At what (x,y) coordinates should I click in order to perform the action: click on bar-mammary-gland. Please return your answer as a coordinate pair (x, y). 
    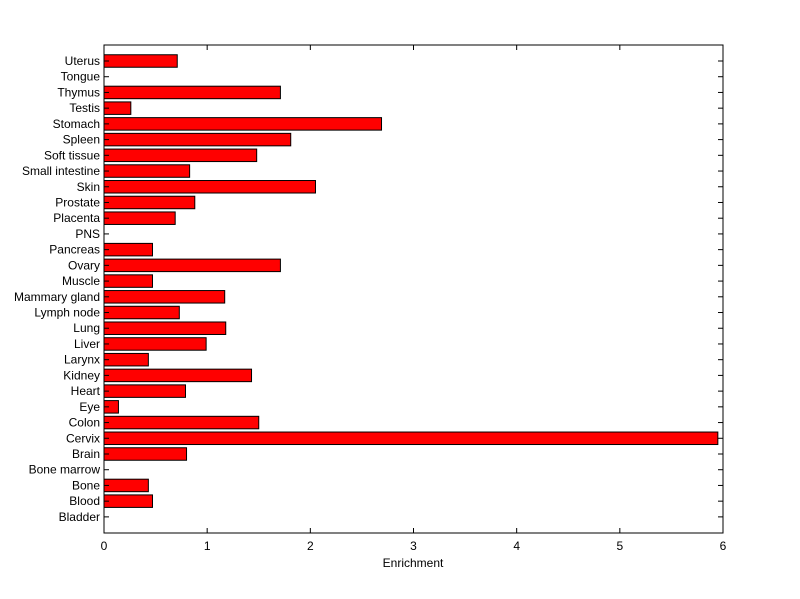
    Looking at the image, I should click on (164, 297).